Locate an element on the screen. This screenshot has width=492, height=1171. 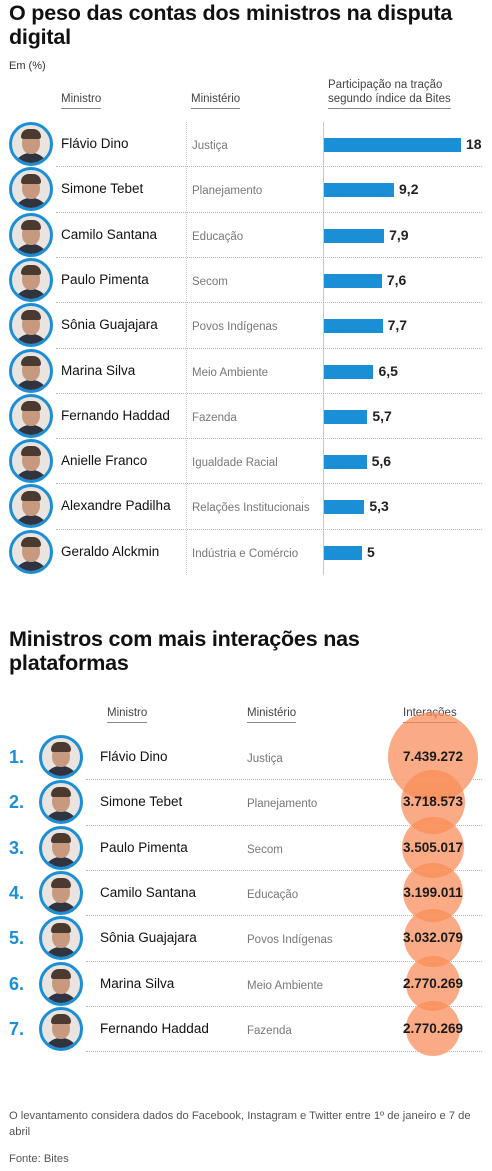
rank-number: 2. is located at coordinates (17, 802).